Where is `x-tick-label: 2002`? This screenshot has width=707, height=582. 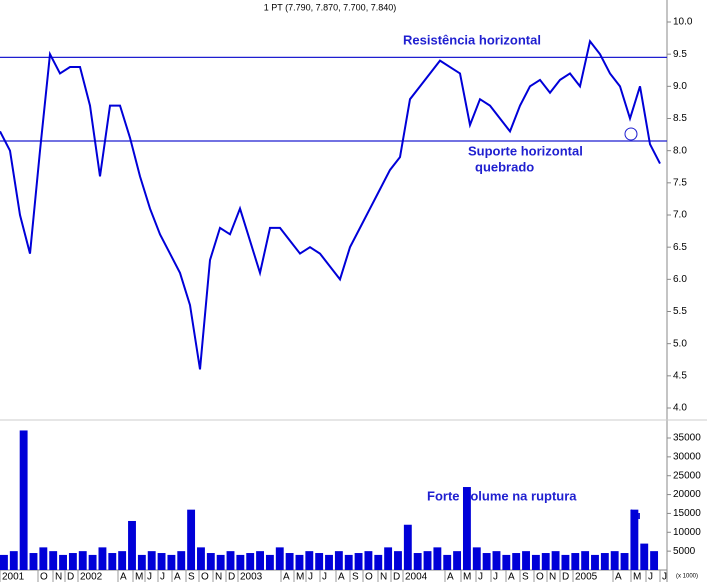
x-tick-label: 2002 is located at coordinates (91, 577).